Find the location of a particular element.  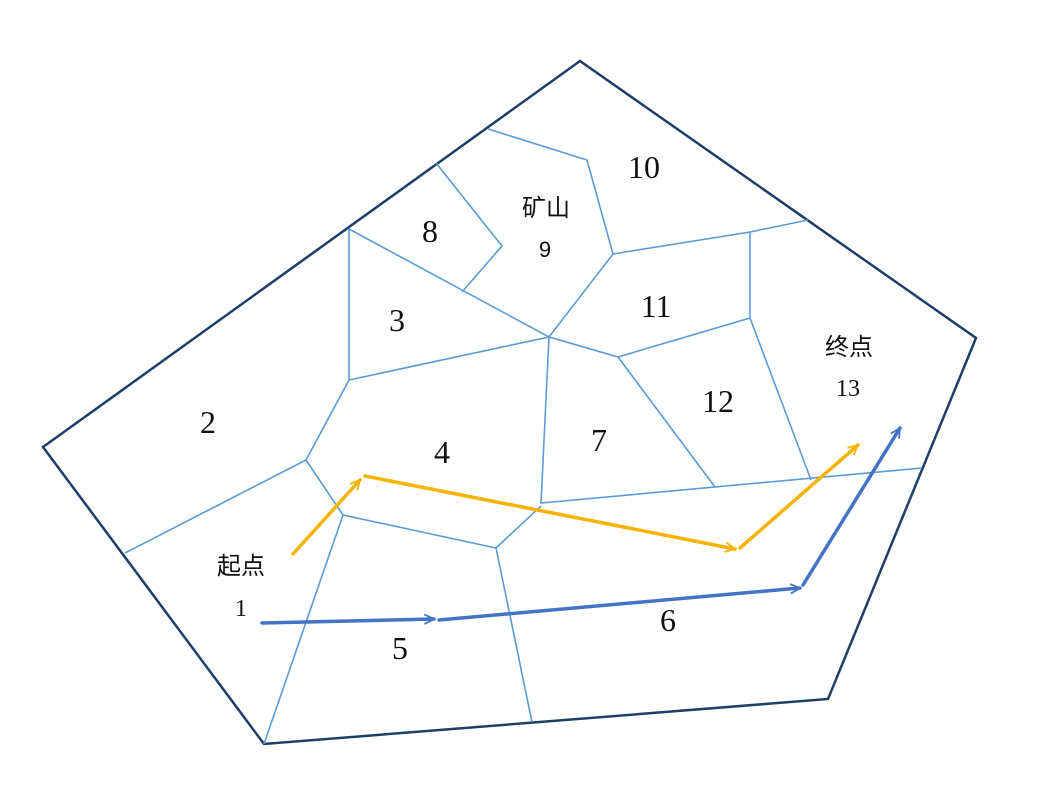

yellow-route is located at coordinates (575, 499).